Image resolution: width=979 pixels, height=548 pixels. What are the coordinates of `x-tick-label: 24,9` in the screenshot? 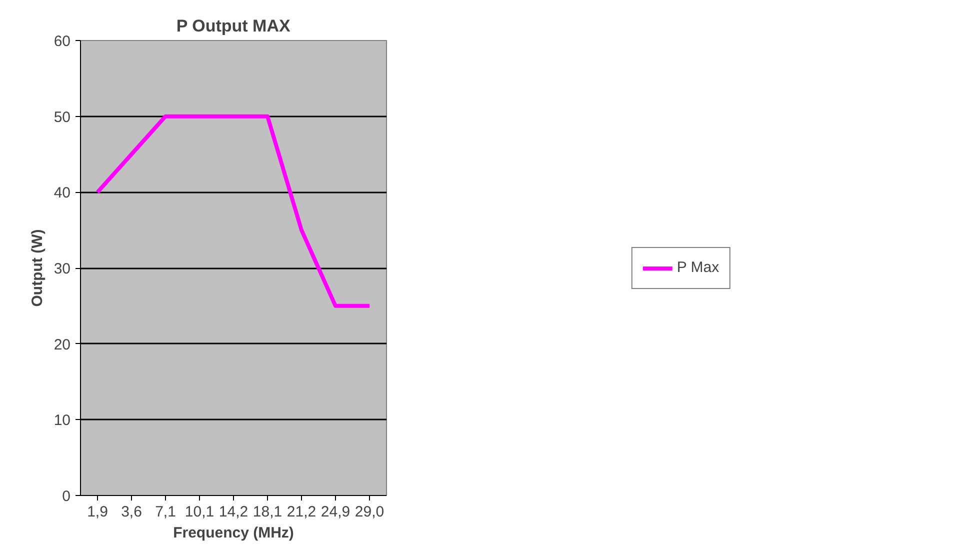 It's located at (335, 512).